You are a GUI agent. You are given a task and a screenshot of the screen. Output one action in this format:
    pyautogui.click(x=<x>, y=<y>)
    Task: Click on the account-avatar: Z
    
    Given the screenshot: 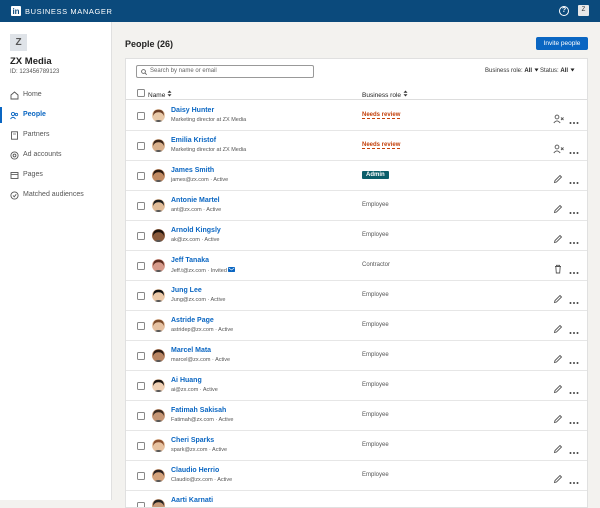 What is the action you would take?
    pyautogui.click(x=18, y=42)
    